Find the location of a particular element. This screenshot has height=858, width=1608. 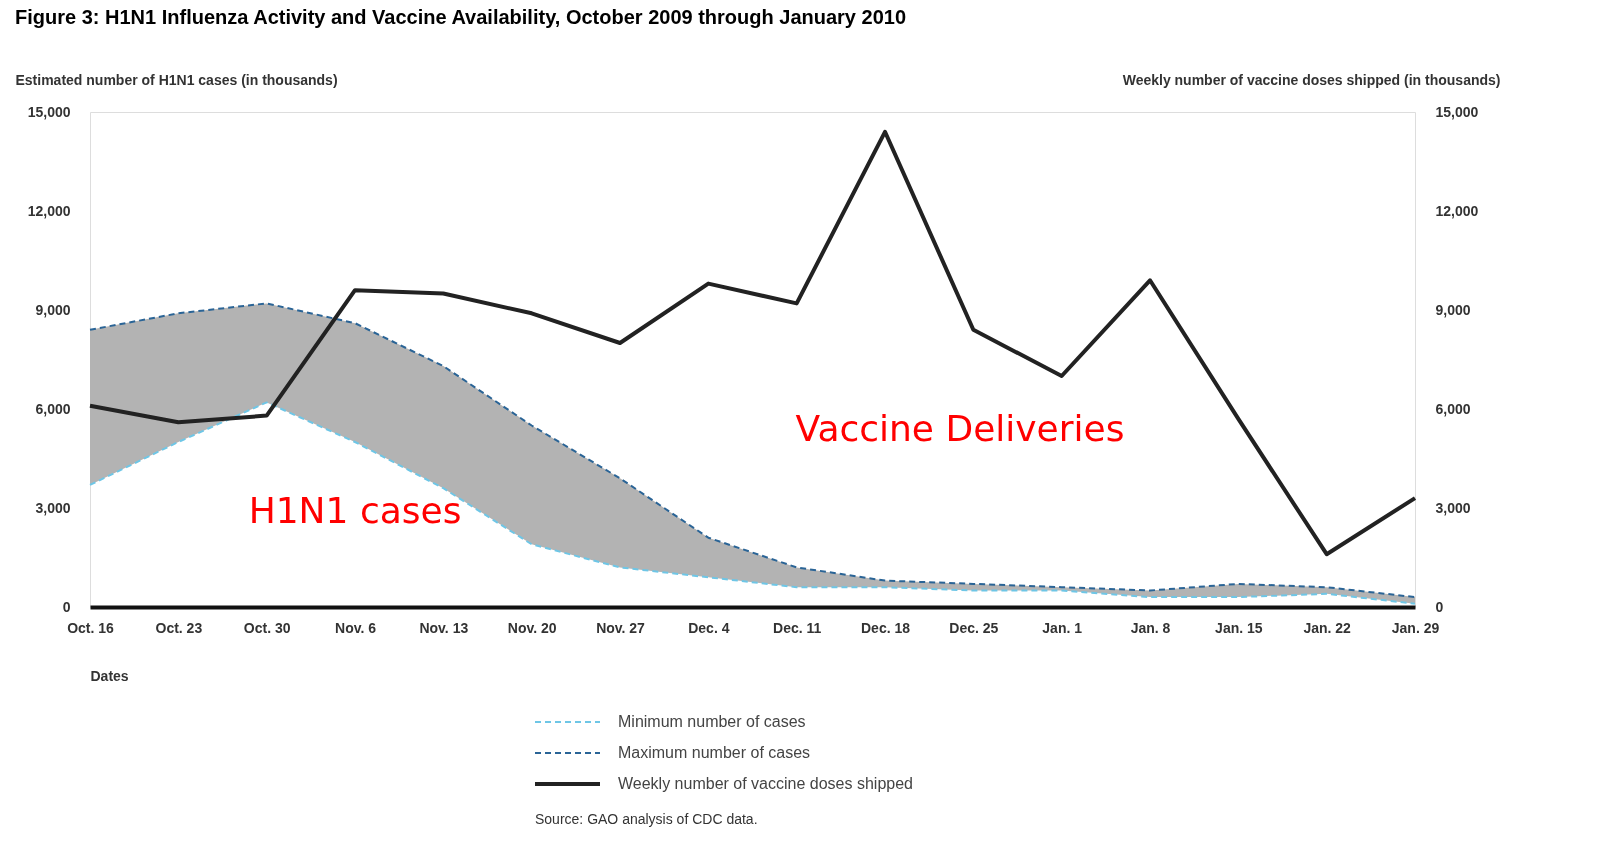

x-tick-label: Dec. 4 is located at coordinates (709, 627).